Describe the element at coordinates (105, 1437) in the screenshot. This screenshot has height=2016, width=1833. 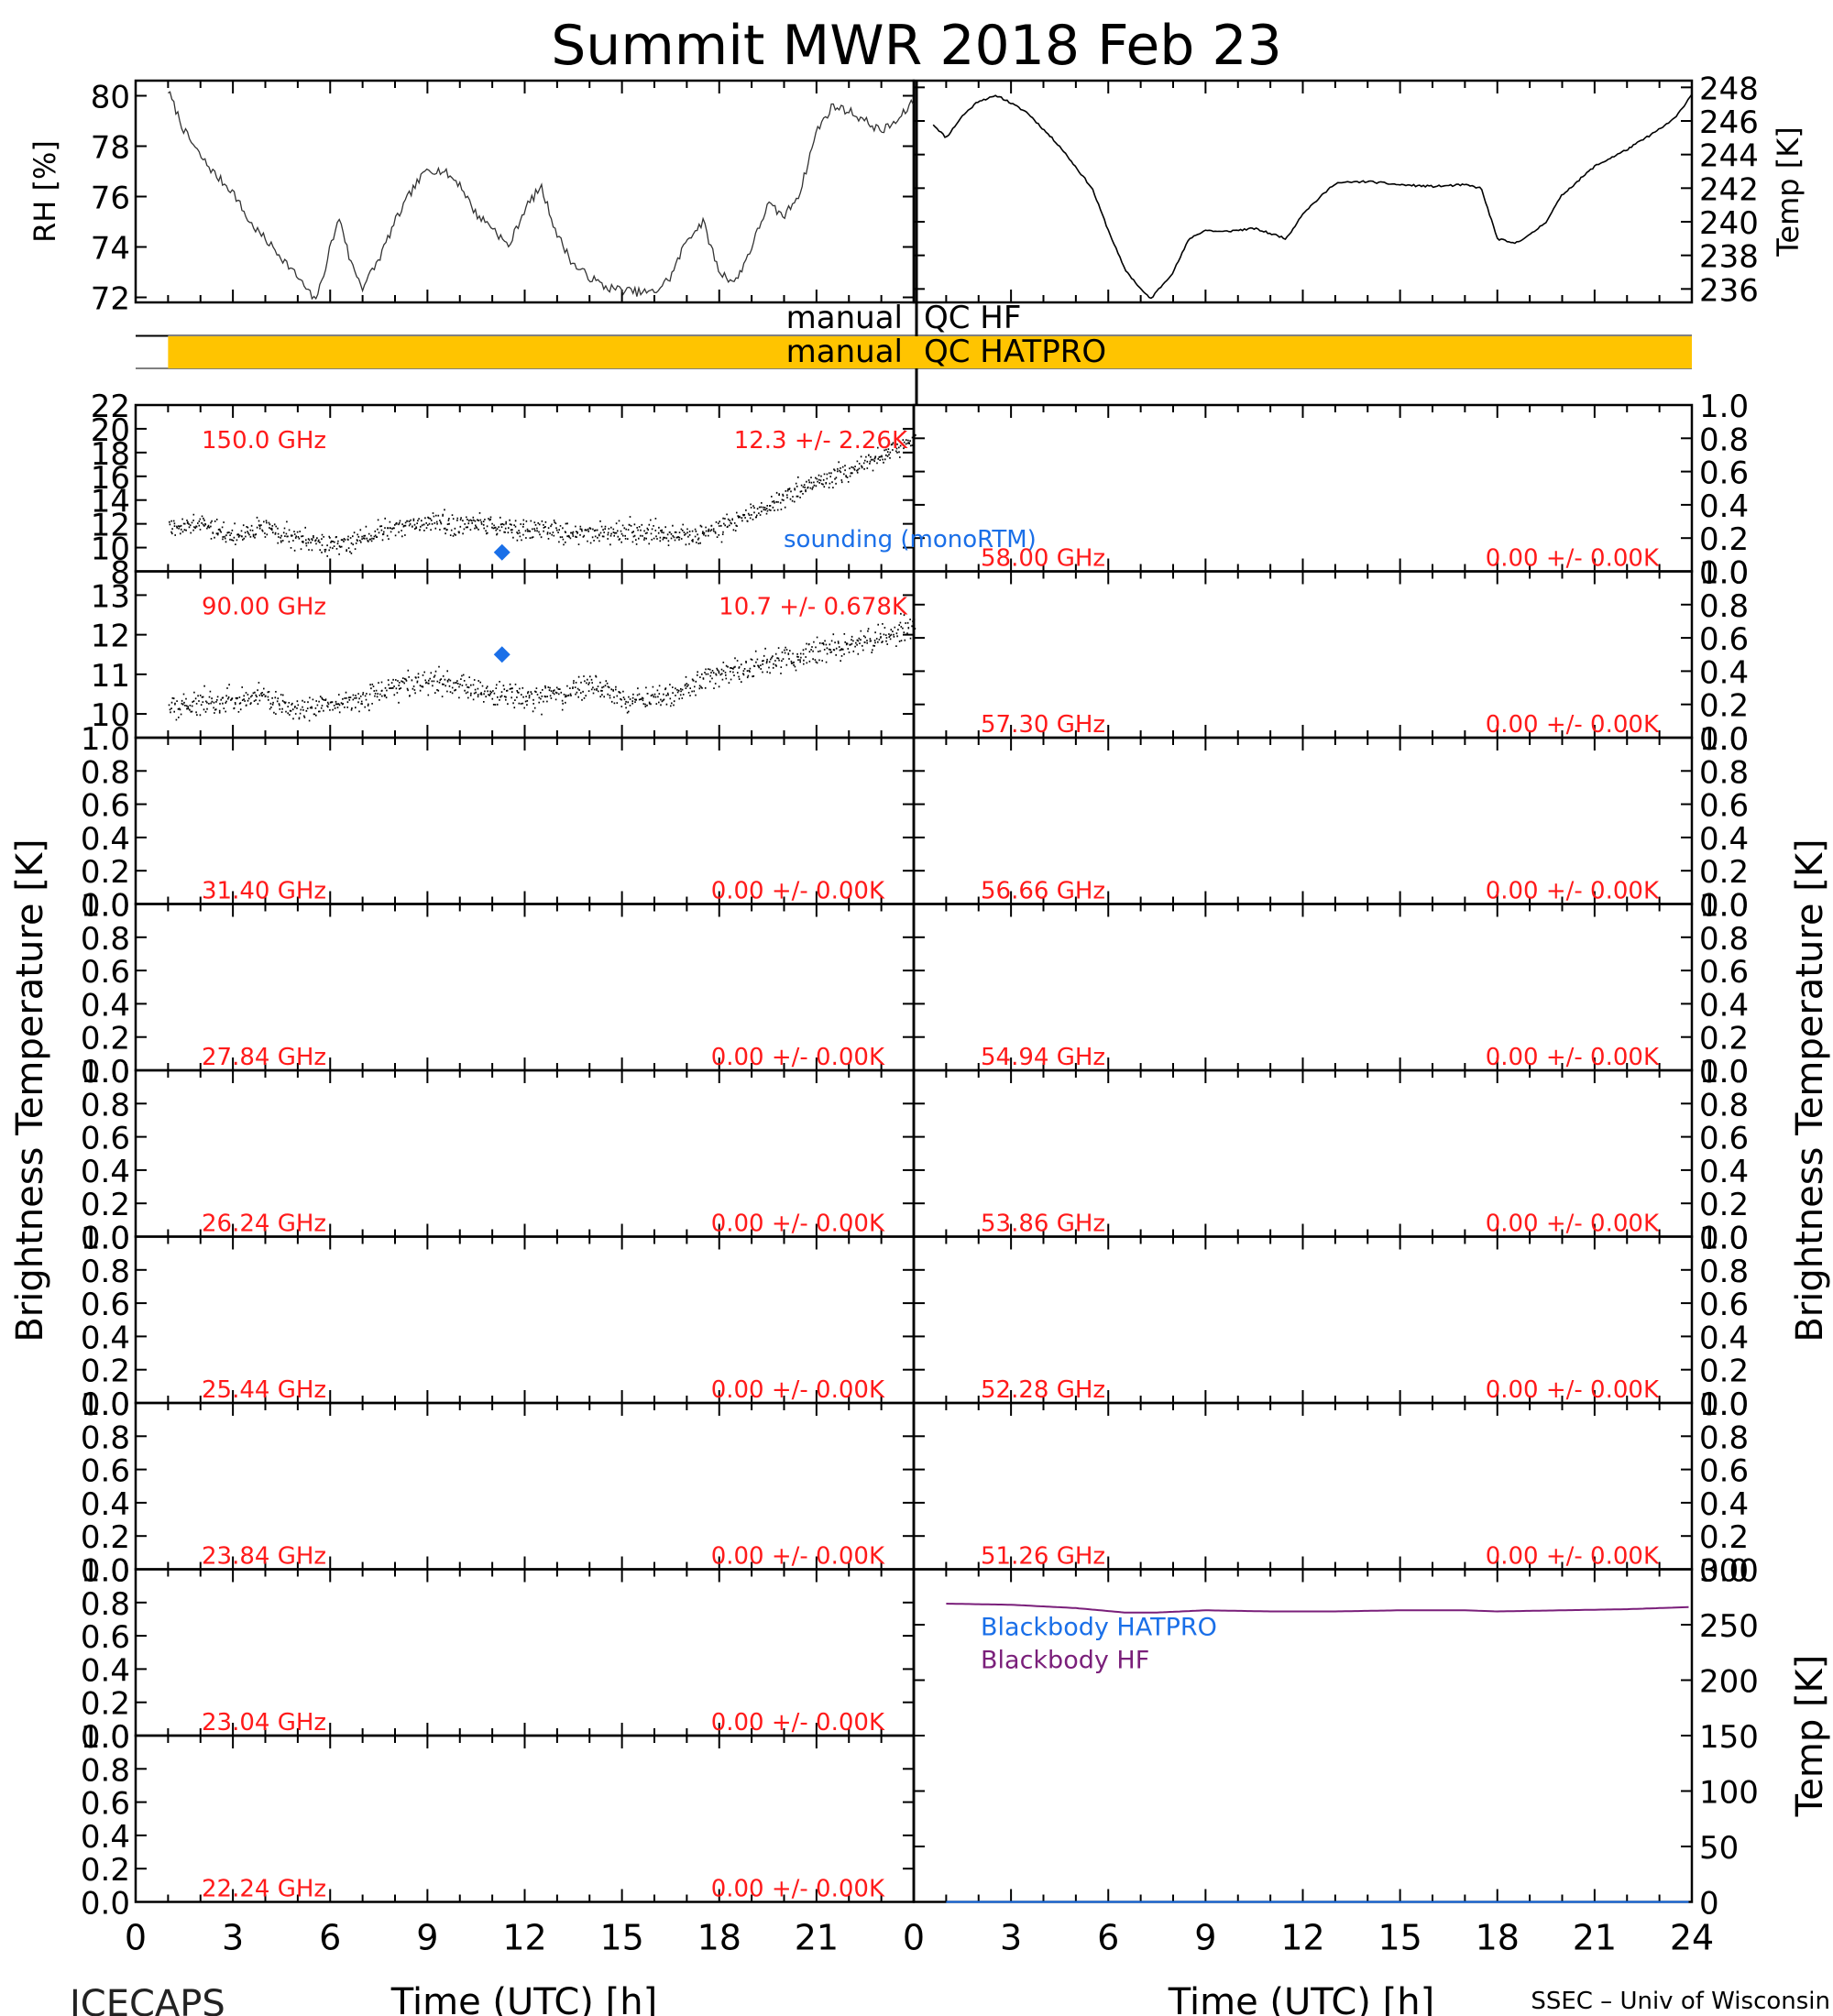
I see `tb-left-6-ytick-label: 0.8` at that location.